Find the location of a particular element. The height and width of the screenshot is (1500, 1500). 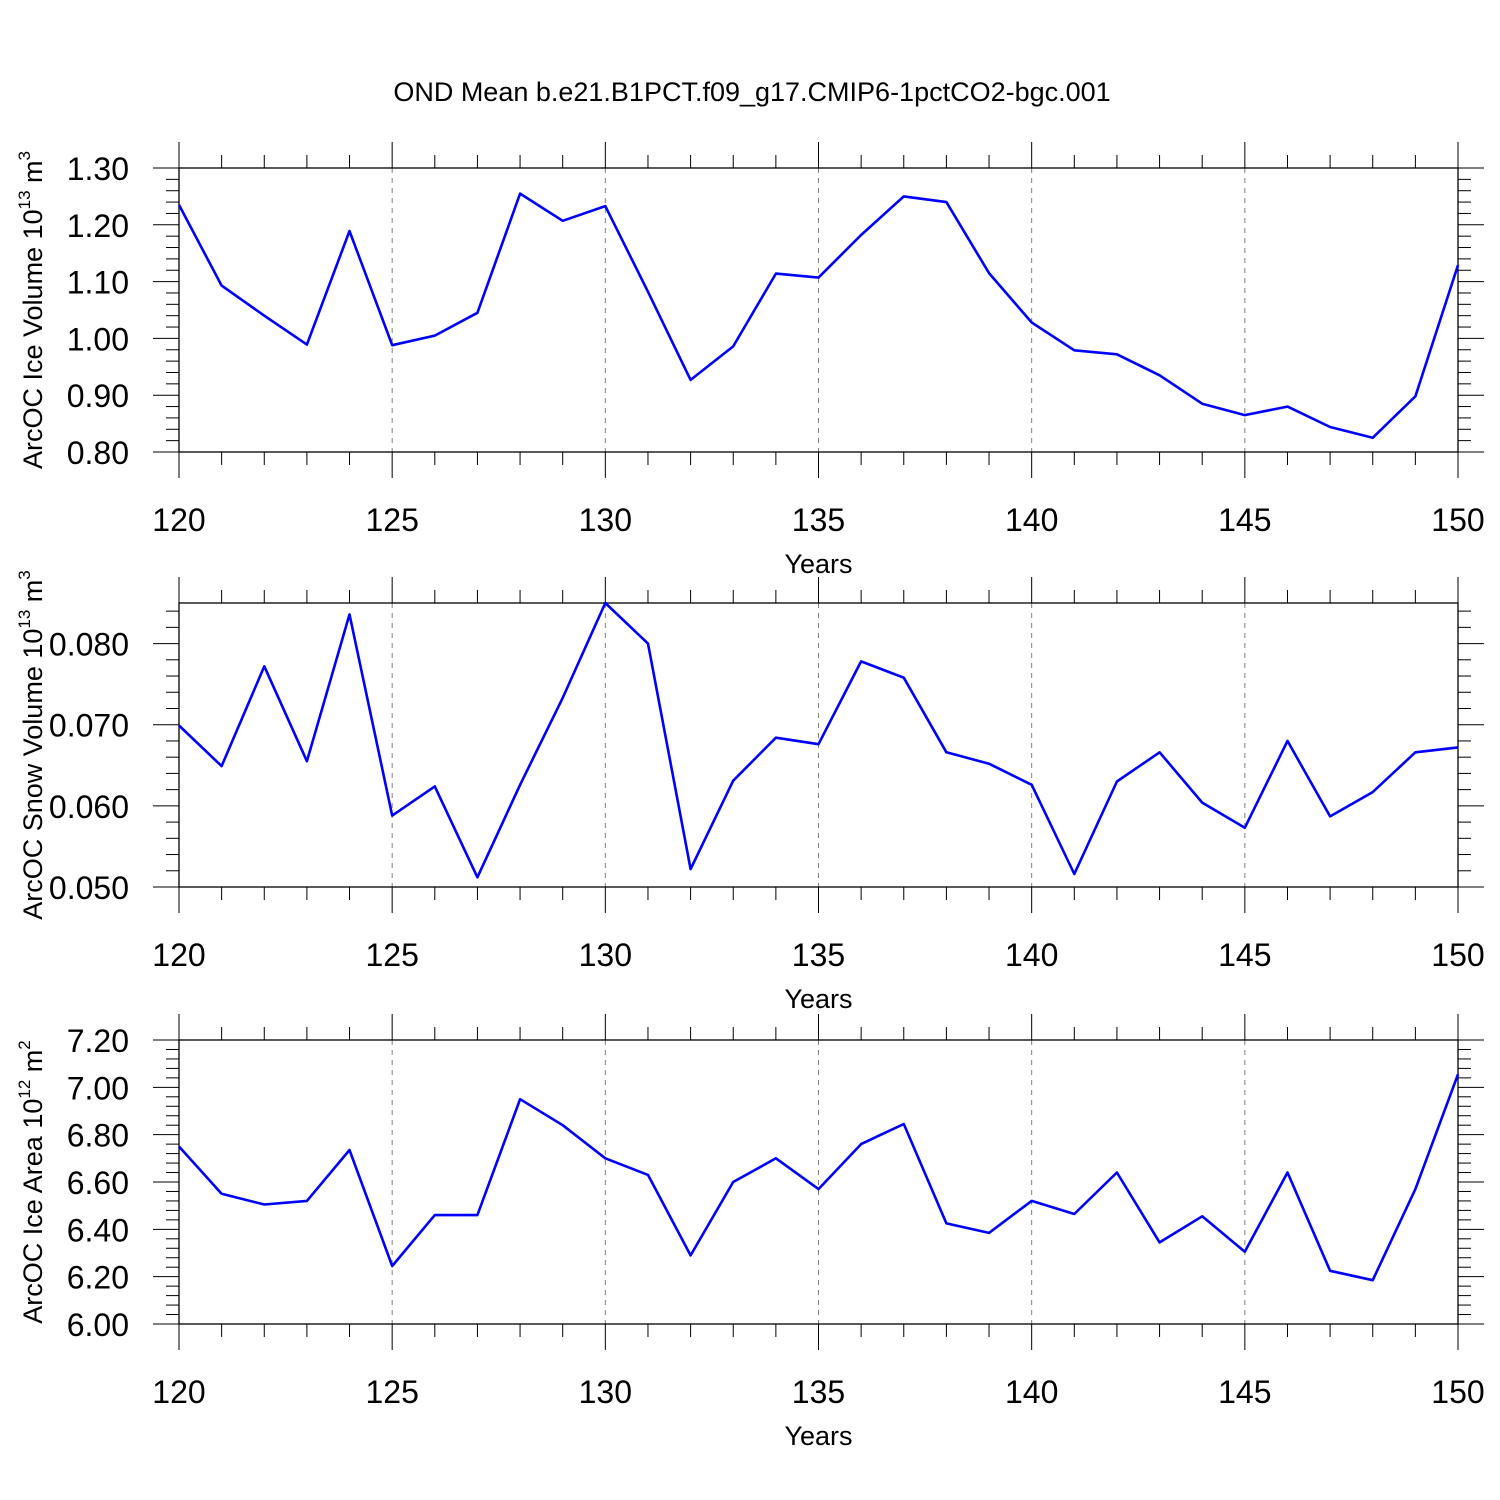

y-tick-label: 0.060 is located at coordinates (89, 807).